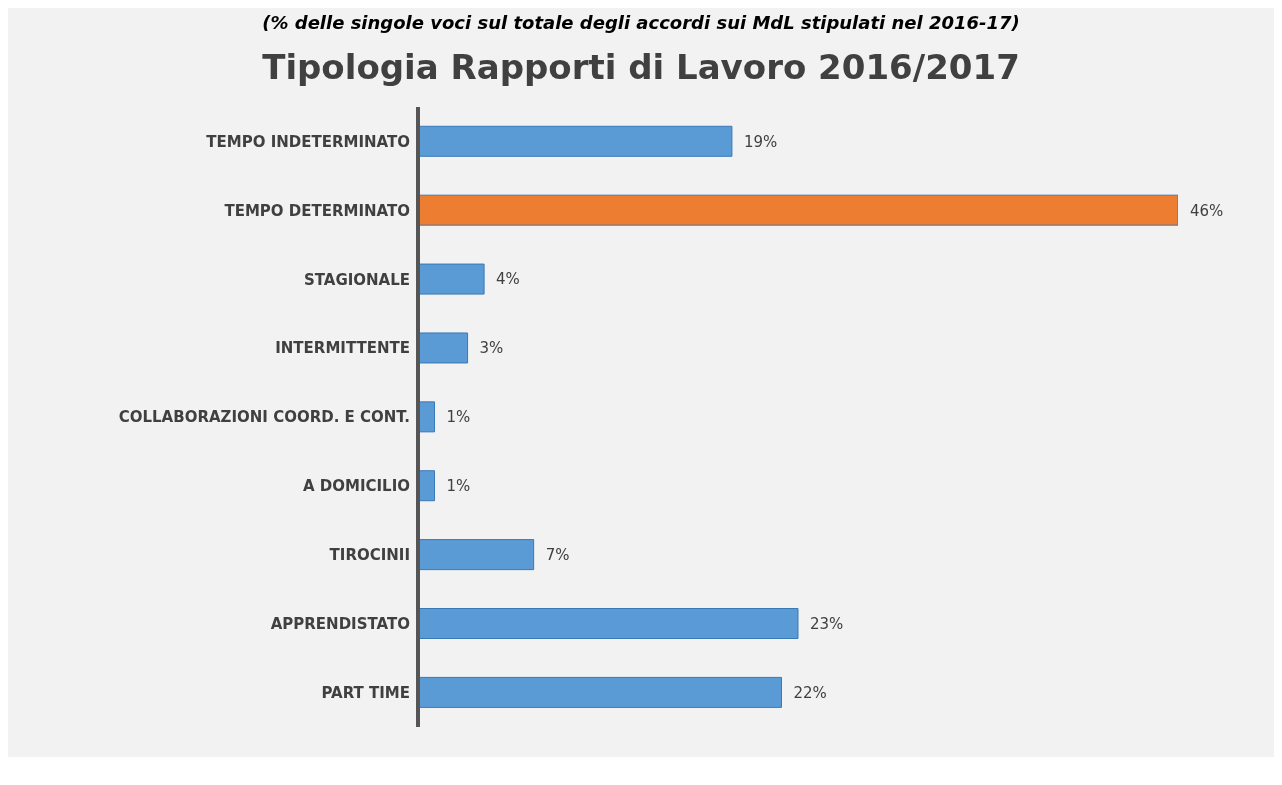  Describe the element at coordinates (264, 417) in the screenshot. I see `y-tick-label: COLLABORAZIONI COORD. E CONT.` at that location.